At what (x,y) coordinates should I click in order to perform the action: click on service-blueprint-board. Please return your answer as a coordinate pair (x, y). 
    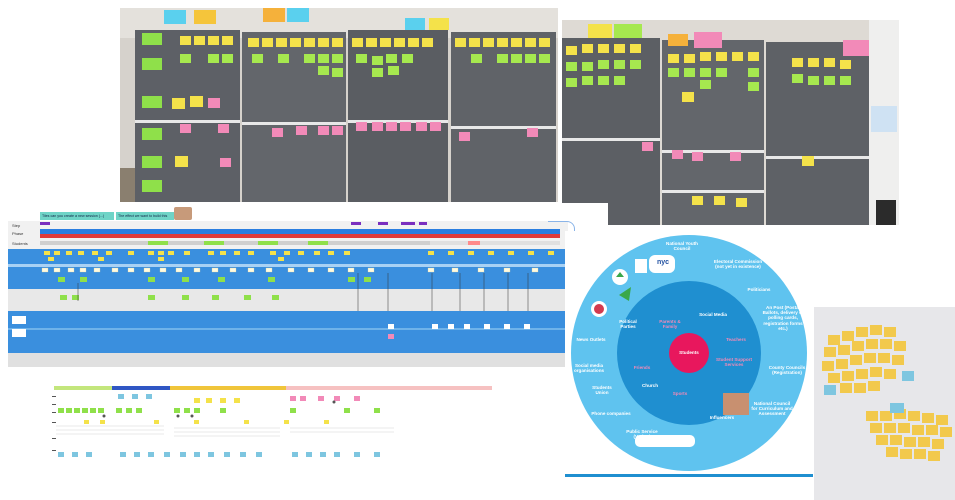
    Looking at the image, I should click on (270, 424).